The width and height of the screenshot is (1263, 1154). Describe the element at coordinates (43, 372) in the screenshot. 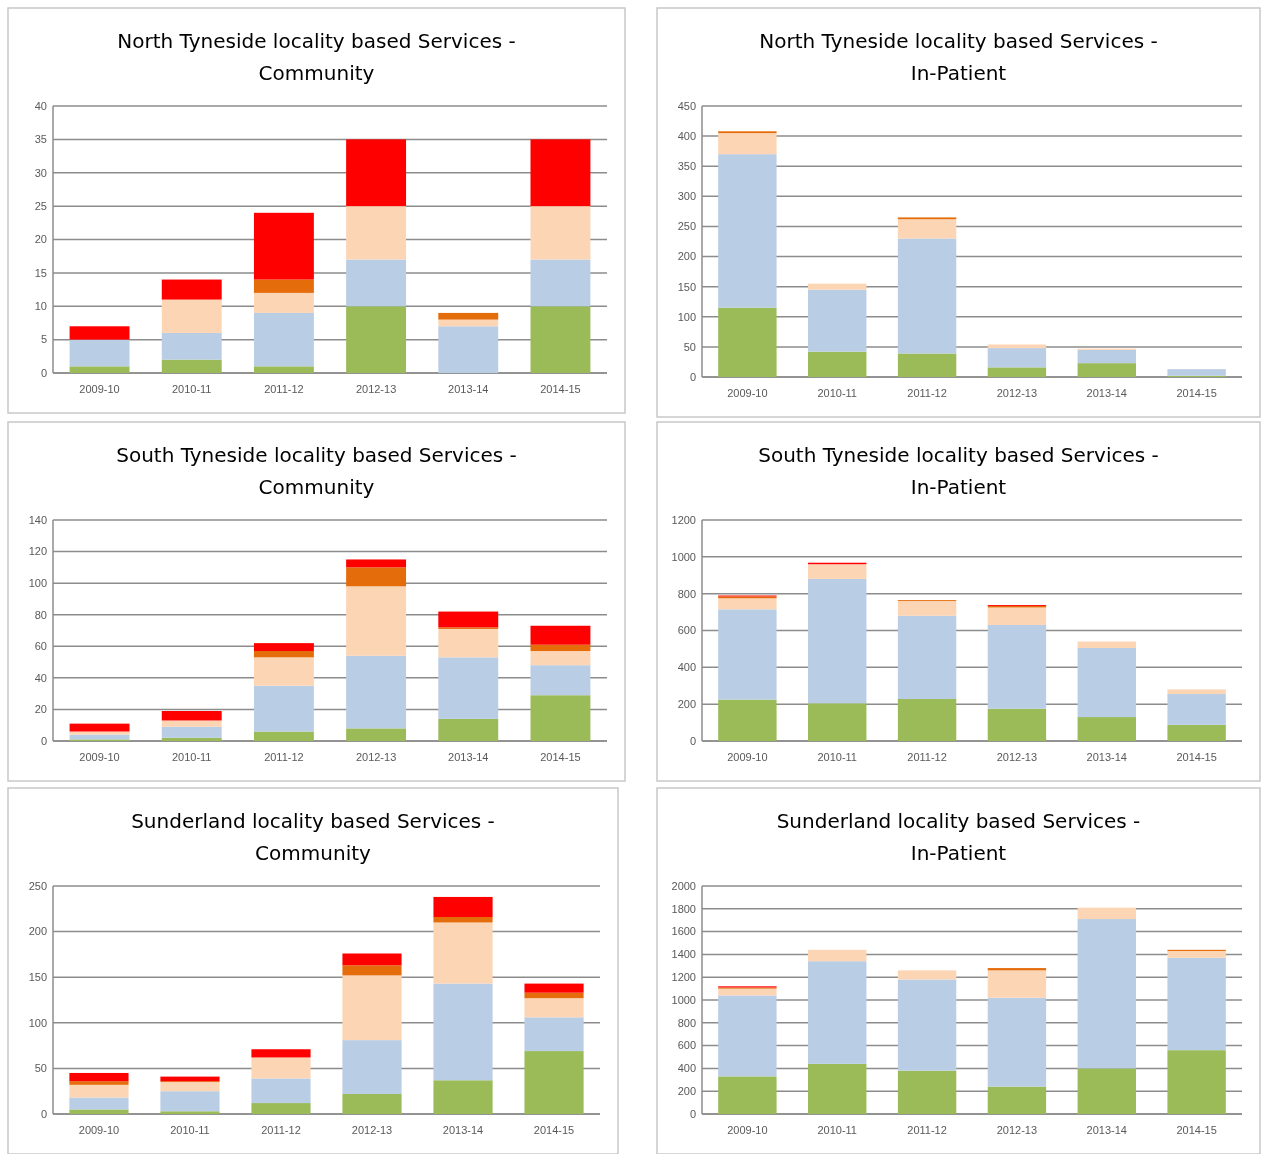

I see `y-tick-label: 0` at that location.